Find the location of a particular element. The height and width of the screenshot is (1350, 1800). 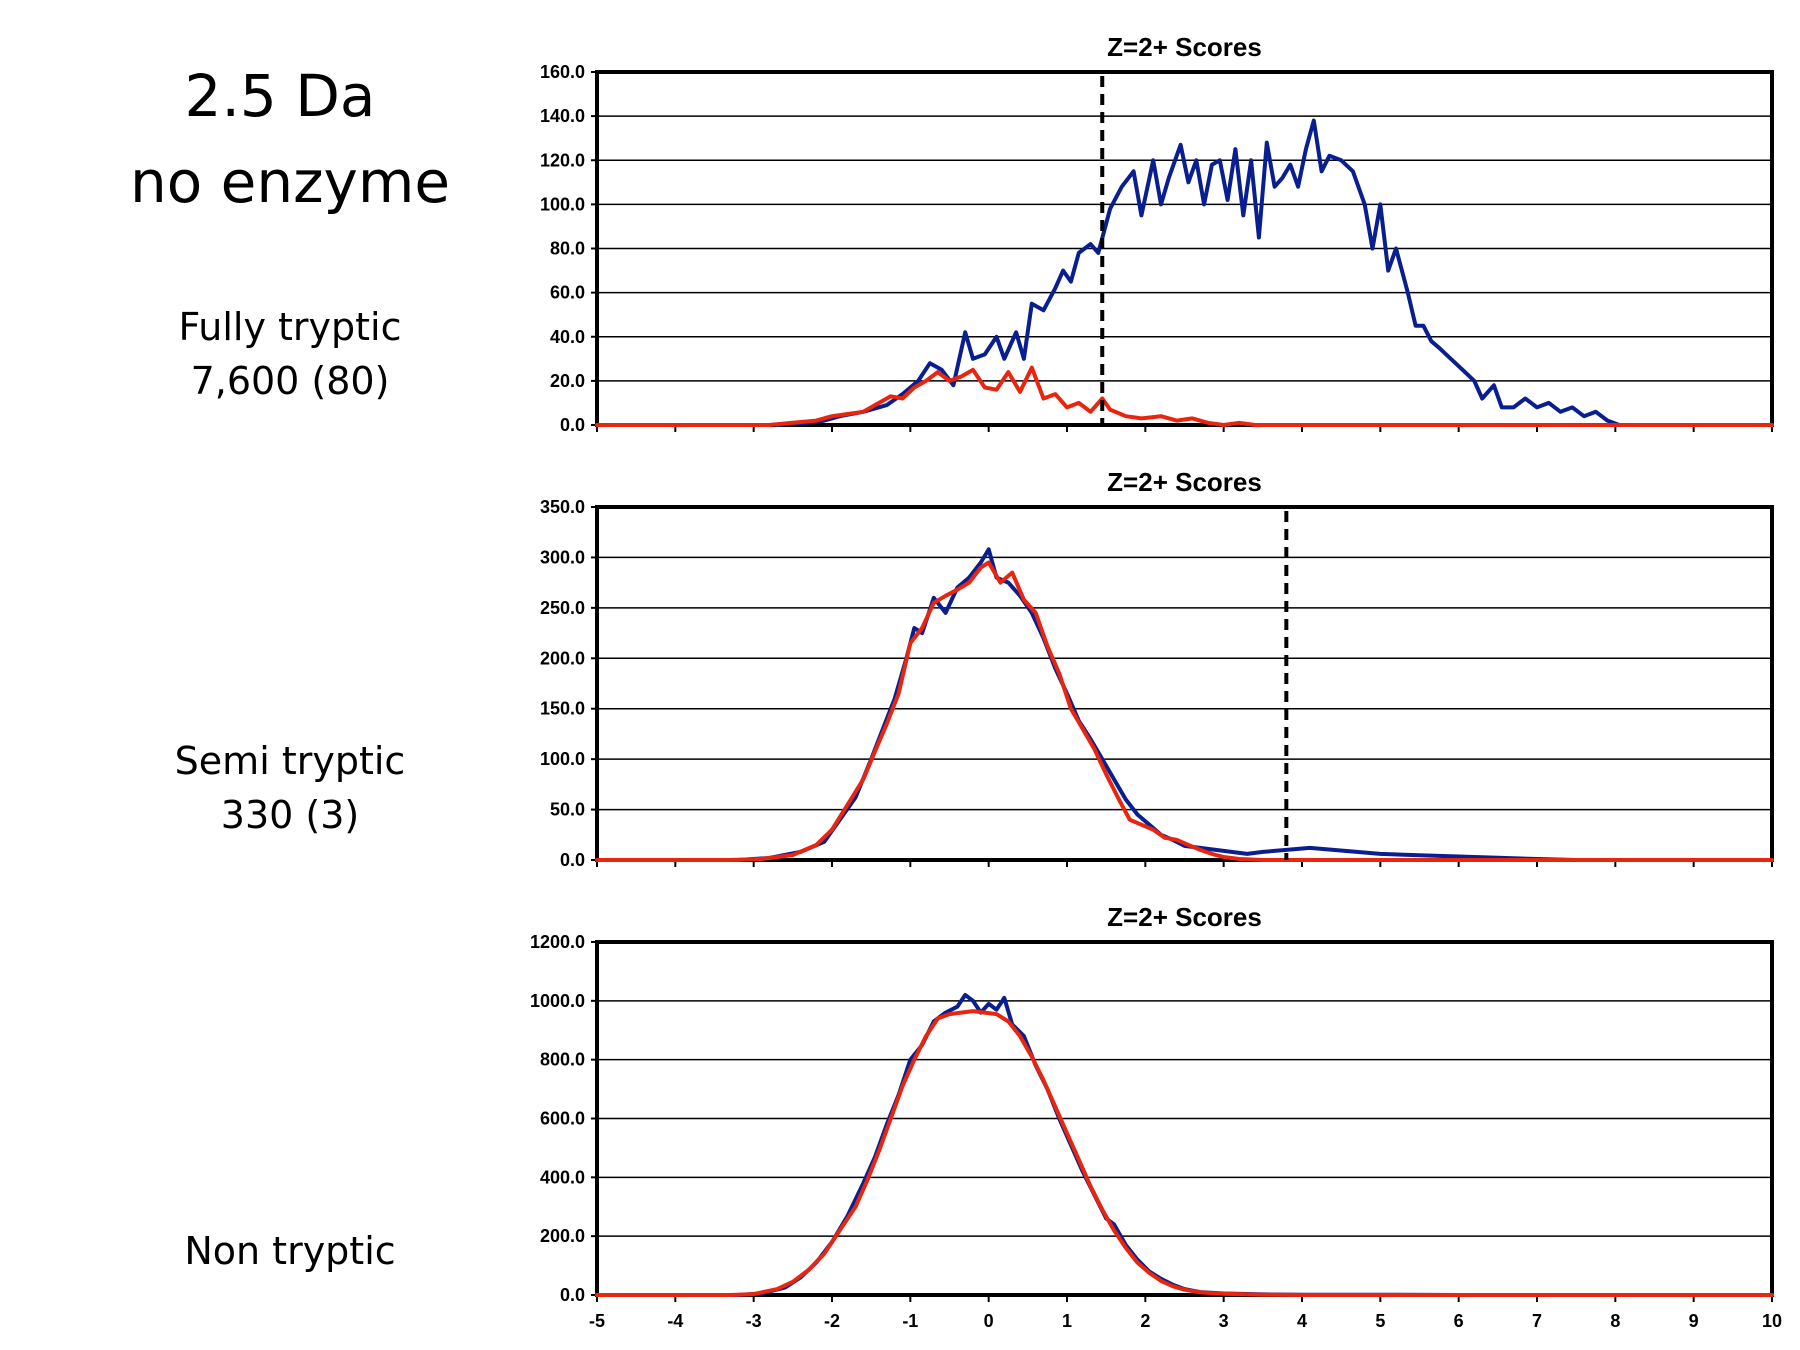

label-non-tryptic: Non tryptic is located at coordinates (290, 1251).